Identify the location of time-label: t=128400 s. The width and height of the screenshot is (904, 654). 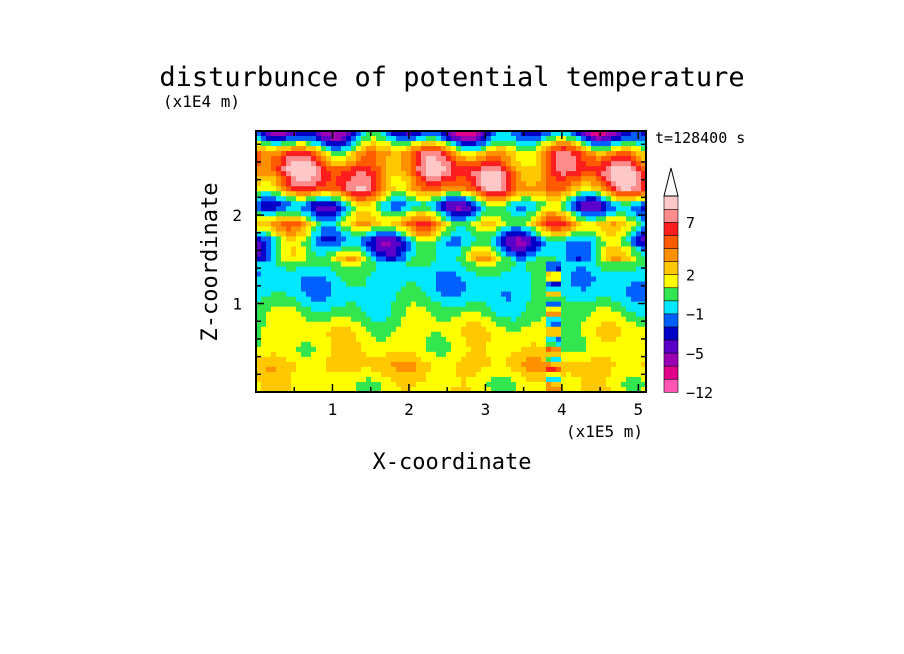
(700, 138).